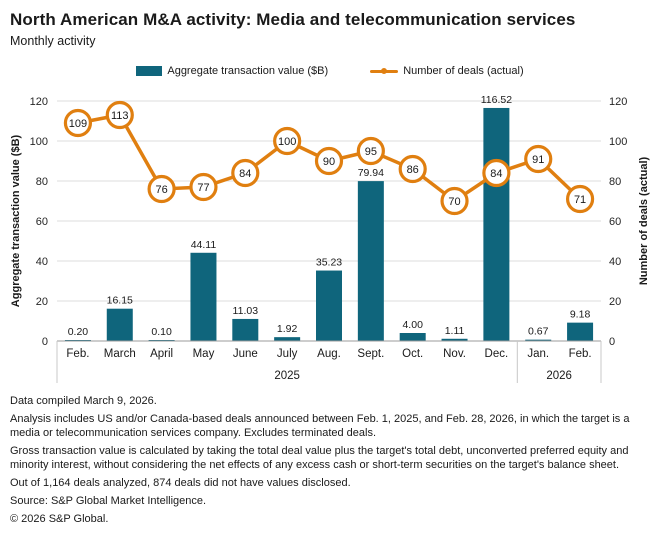 Image resolution: width=660 pixels, height=540 pixels. Describe the element at coordinates (287, 330) in the screenshot. I see `bar-value-label: 1.92` at that location.